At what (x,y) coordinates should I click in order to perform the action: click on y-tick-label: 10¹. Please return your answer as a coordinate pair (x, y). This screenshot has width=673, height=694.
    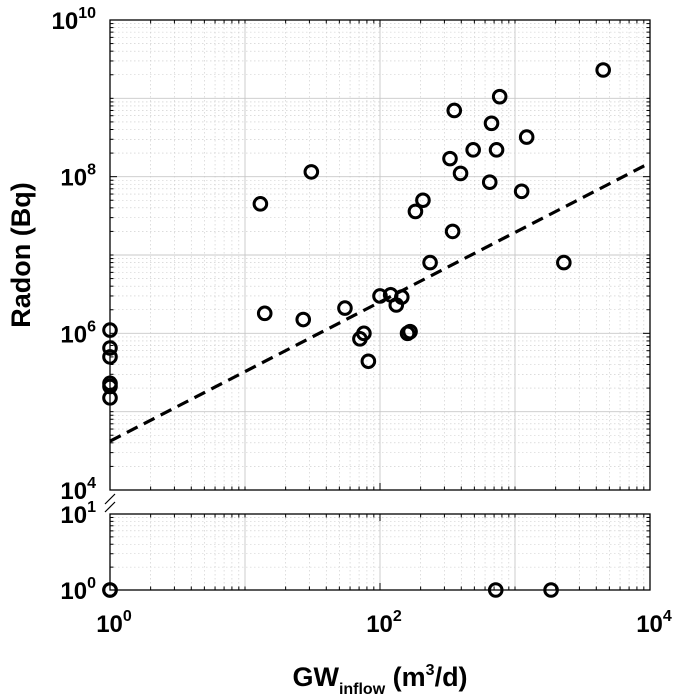
    Looking at the image, I should click on (78, 514).